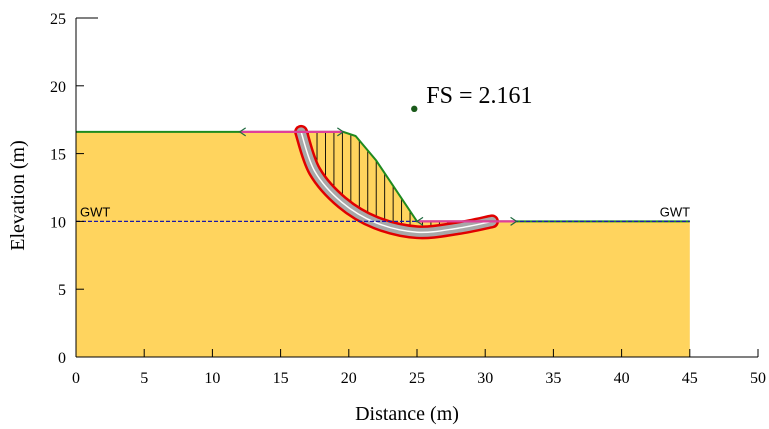 This screenshot has height=429, width=769. What do you see at coordinates (758, 378) in the screenshot?
I see `x-tick-label: 50` at bounding box center [758, 378].